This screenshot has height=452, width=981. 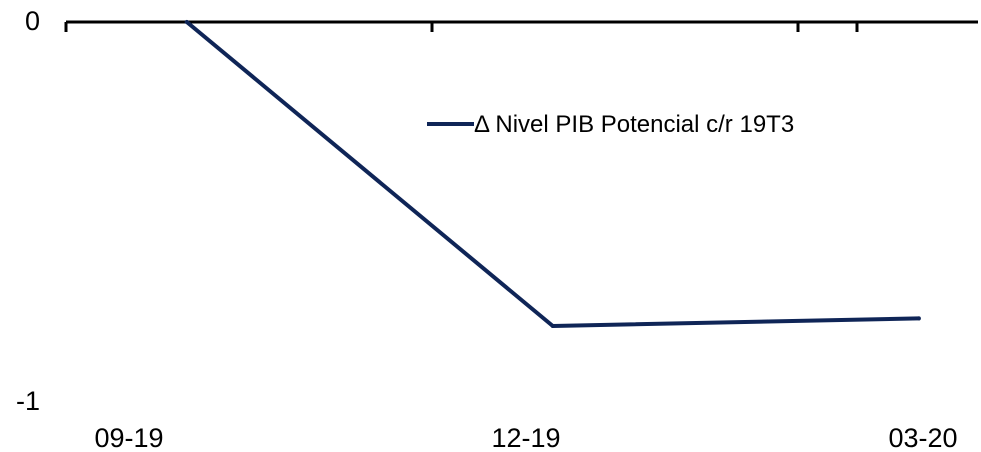 I want to click on legend-label: Δ Nivel PIB Potencial c/r 19T3, so click(x=634, y=124).